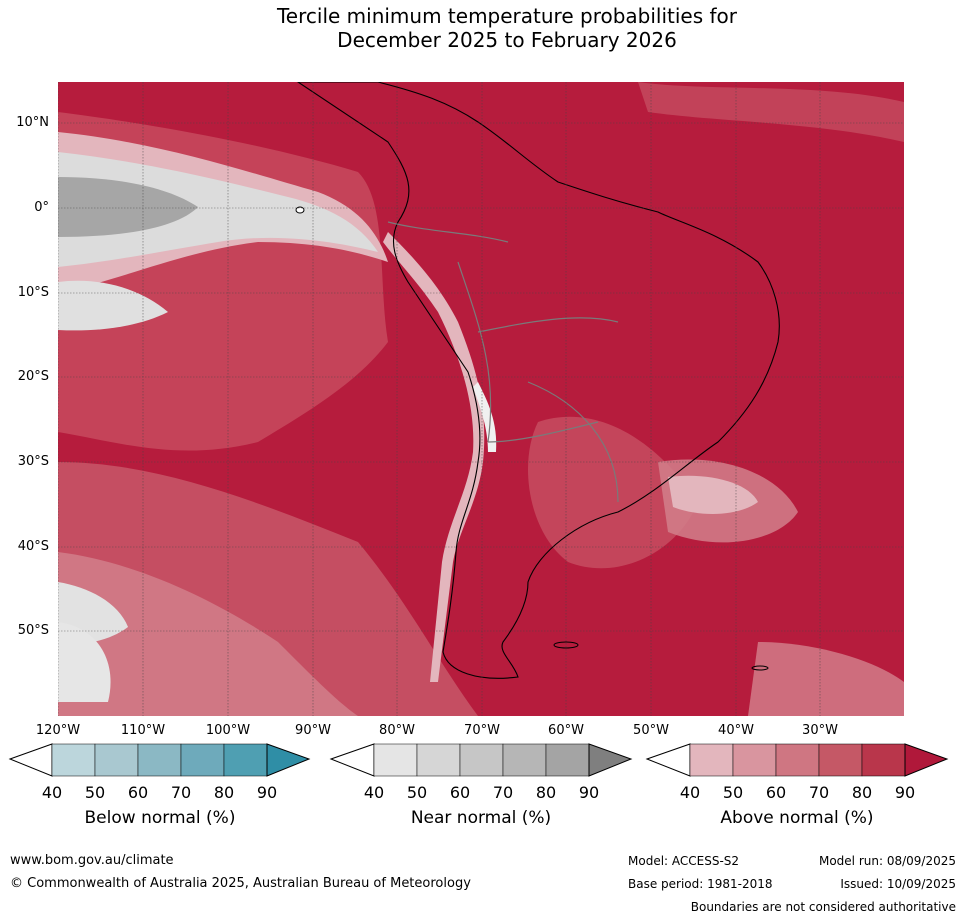 The height and width of the screenshot is (919, 965). What do you see at coordinates (397, 730) in the screenshot?
I see `lon-label-80w: 80°W` at bounding box center [397, 730].